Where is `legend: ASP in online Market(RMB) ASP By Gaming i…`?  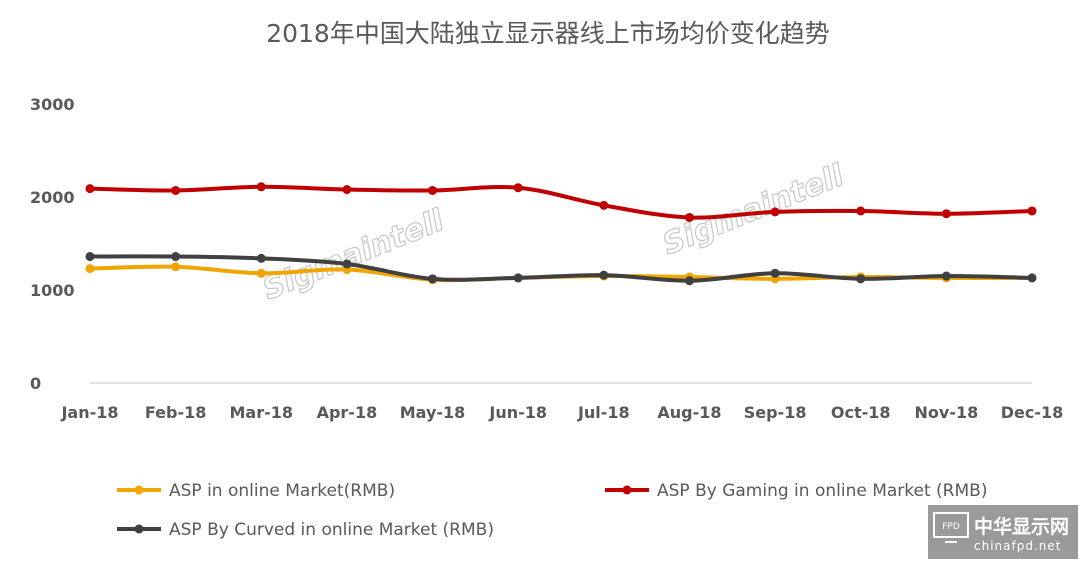 legend: ASP in online Market(RMB) ASP By Gaming i… is located at coordinates (552, 510).